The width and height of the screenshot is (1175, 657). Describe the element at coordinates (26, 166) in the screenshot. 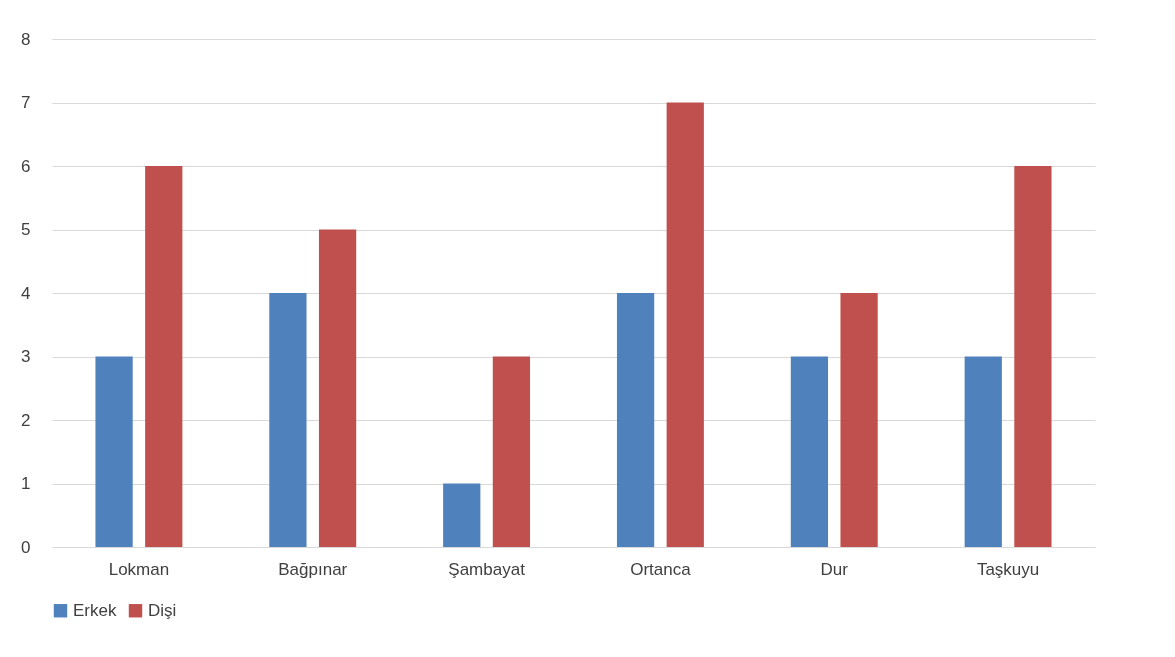

I see `y-tick-label: 6` at that location.